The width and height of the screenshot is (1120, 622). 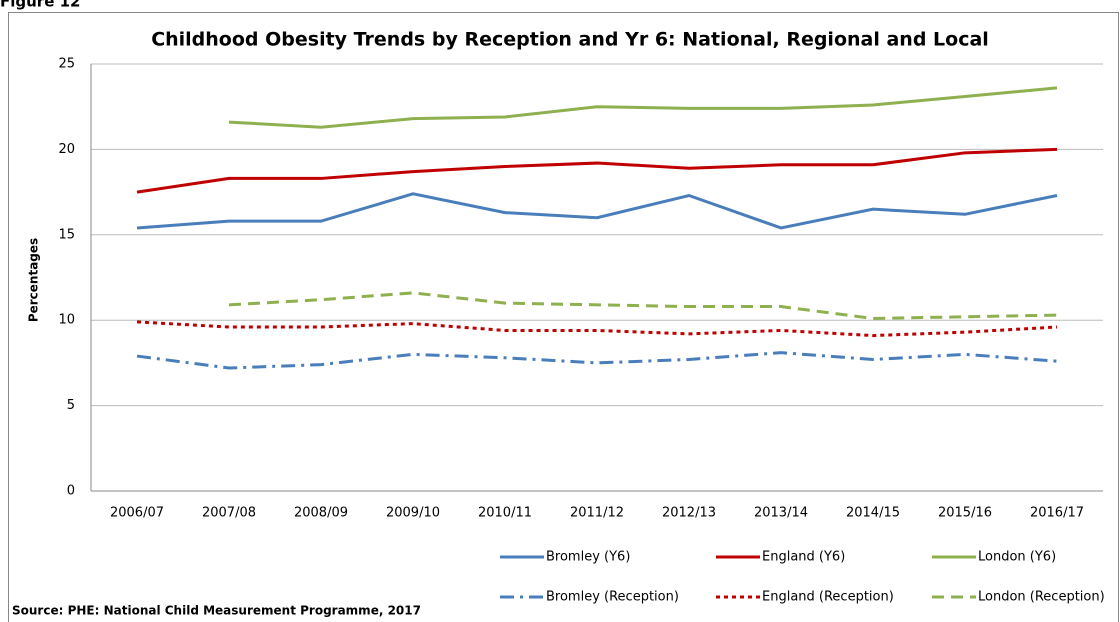 I want to click on y-axis-title: Percentages, so click(x=34, y=280).